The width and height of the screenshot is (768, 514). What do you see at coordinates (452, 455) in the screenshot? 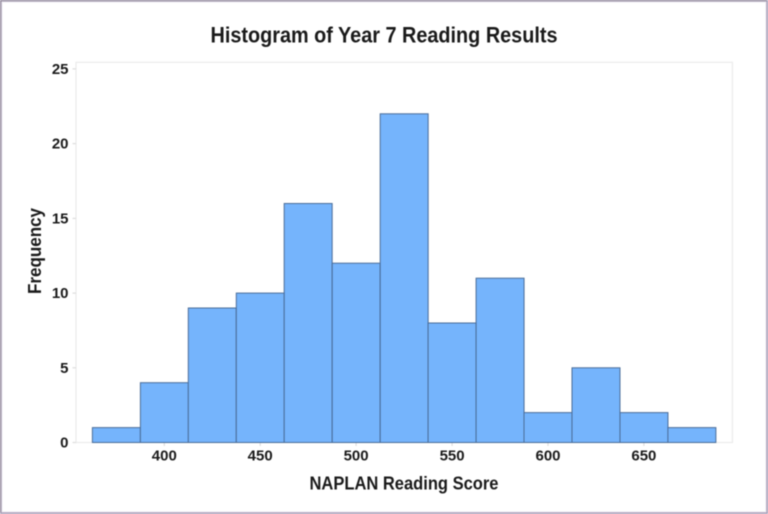
I see `svg-text: 550` at bounding box center [452, 455].